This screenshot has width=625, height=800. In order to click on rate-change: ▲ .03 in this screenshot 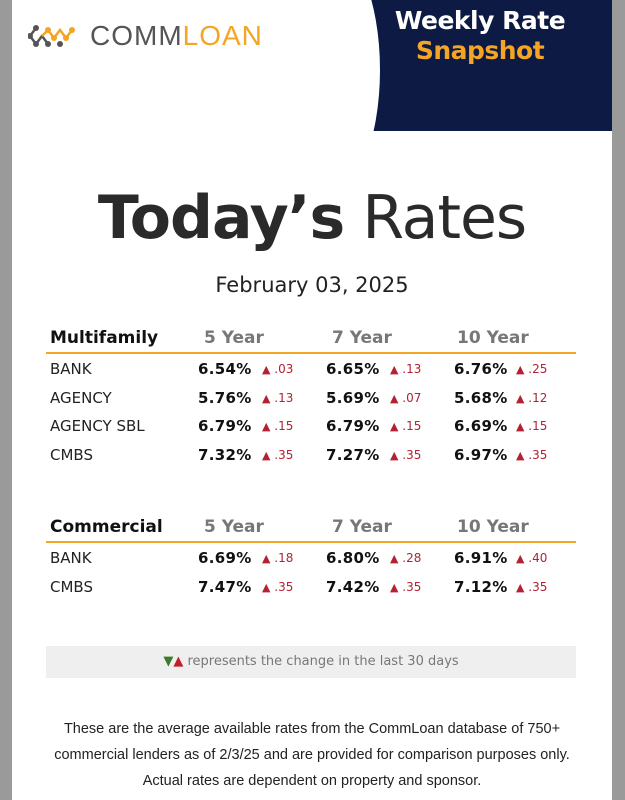, I will do `click(277, 369)`.